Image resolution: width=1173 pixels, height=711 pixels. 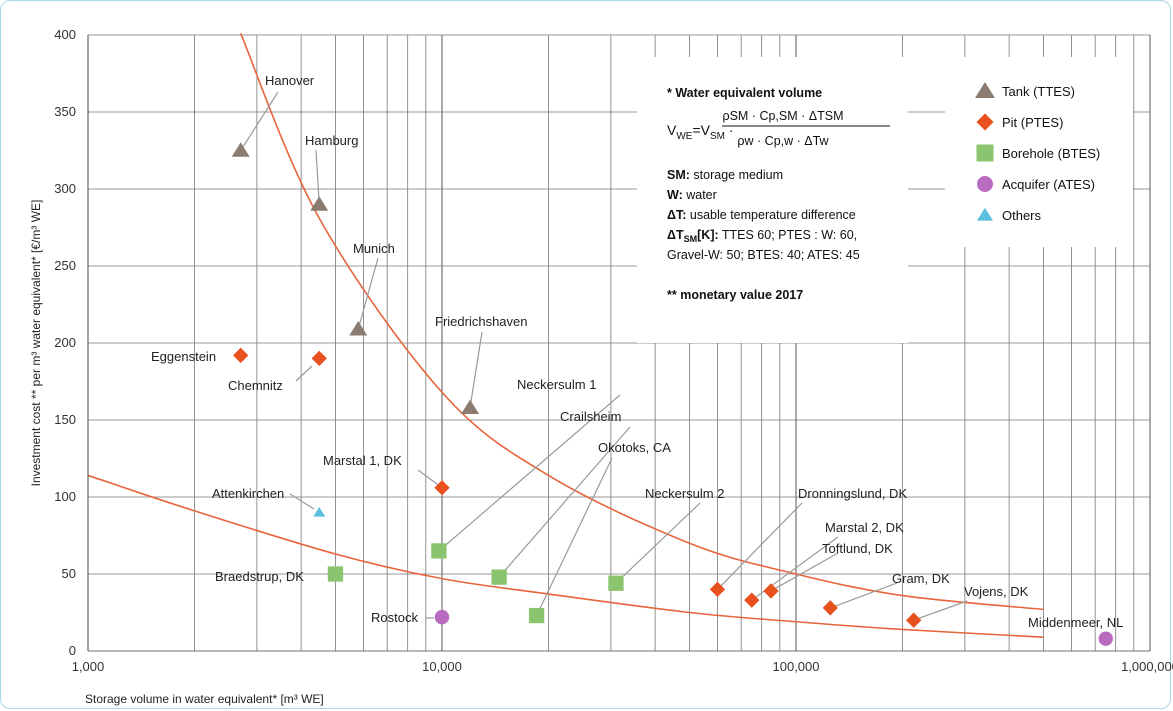 What do you see at coordinates (65, 265) in the screenshot?
I see `y-tick-label: 250` at bounding box center [65, 265].